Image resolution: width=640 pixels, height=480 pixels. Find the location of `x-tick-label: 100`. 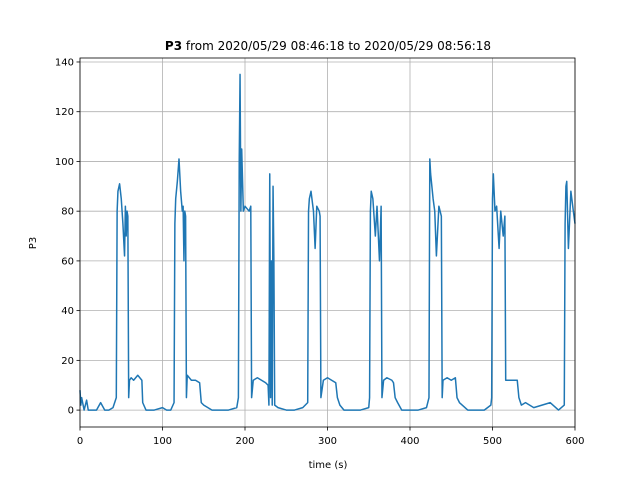

x-tick-label: 100 is located at coordinates (162, 441).